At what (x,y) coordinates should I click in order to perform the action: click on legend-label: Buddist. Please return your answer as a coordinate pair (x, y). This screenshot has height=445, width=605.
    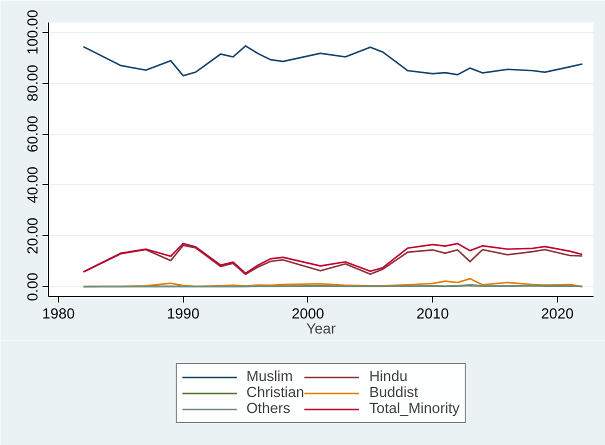
    Looking at the image, I should click on (393, 392).